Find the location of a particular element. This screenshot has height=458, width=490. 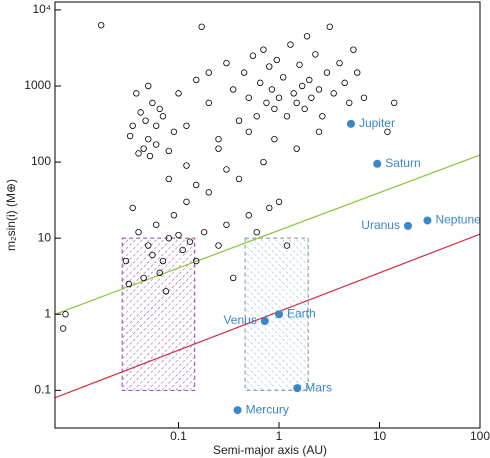

x-tick-label: 10 is located at coordinates (380, 436).